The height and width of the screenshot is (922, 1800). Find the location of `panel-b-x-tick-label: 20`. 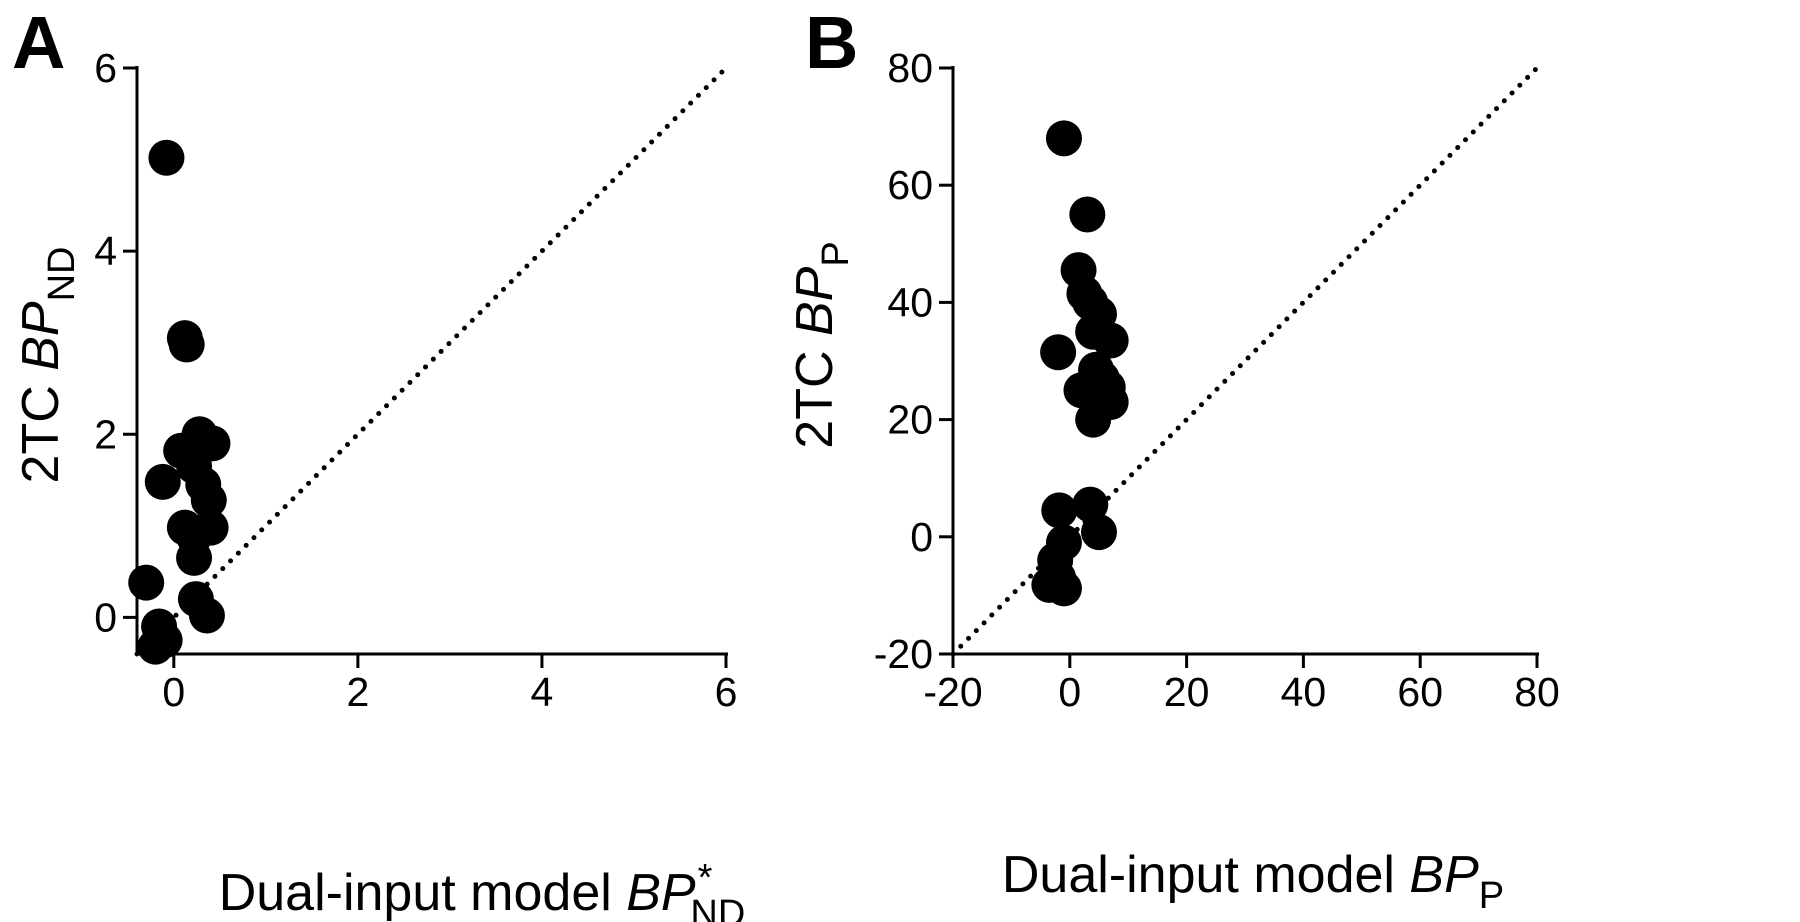

panel-b-x-tick-label: 20 is located at coordinates (1187, 692).